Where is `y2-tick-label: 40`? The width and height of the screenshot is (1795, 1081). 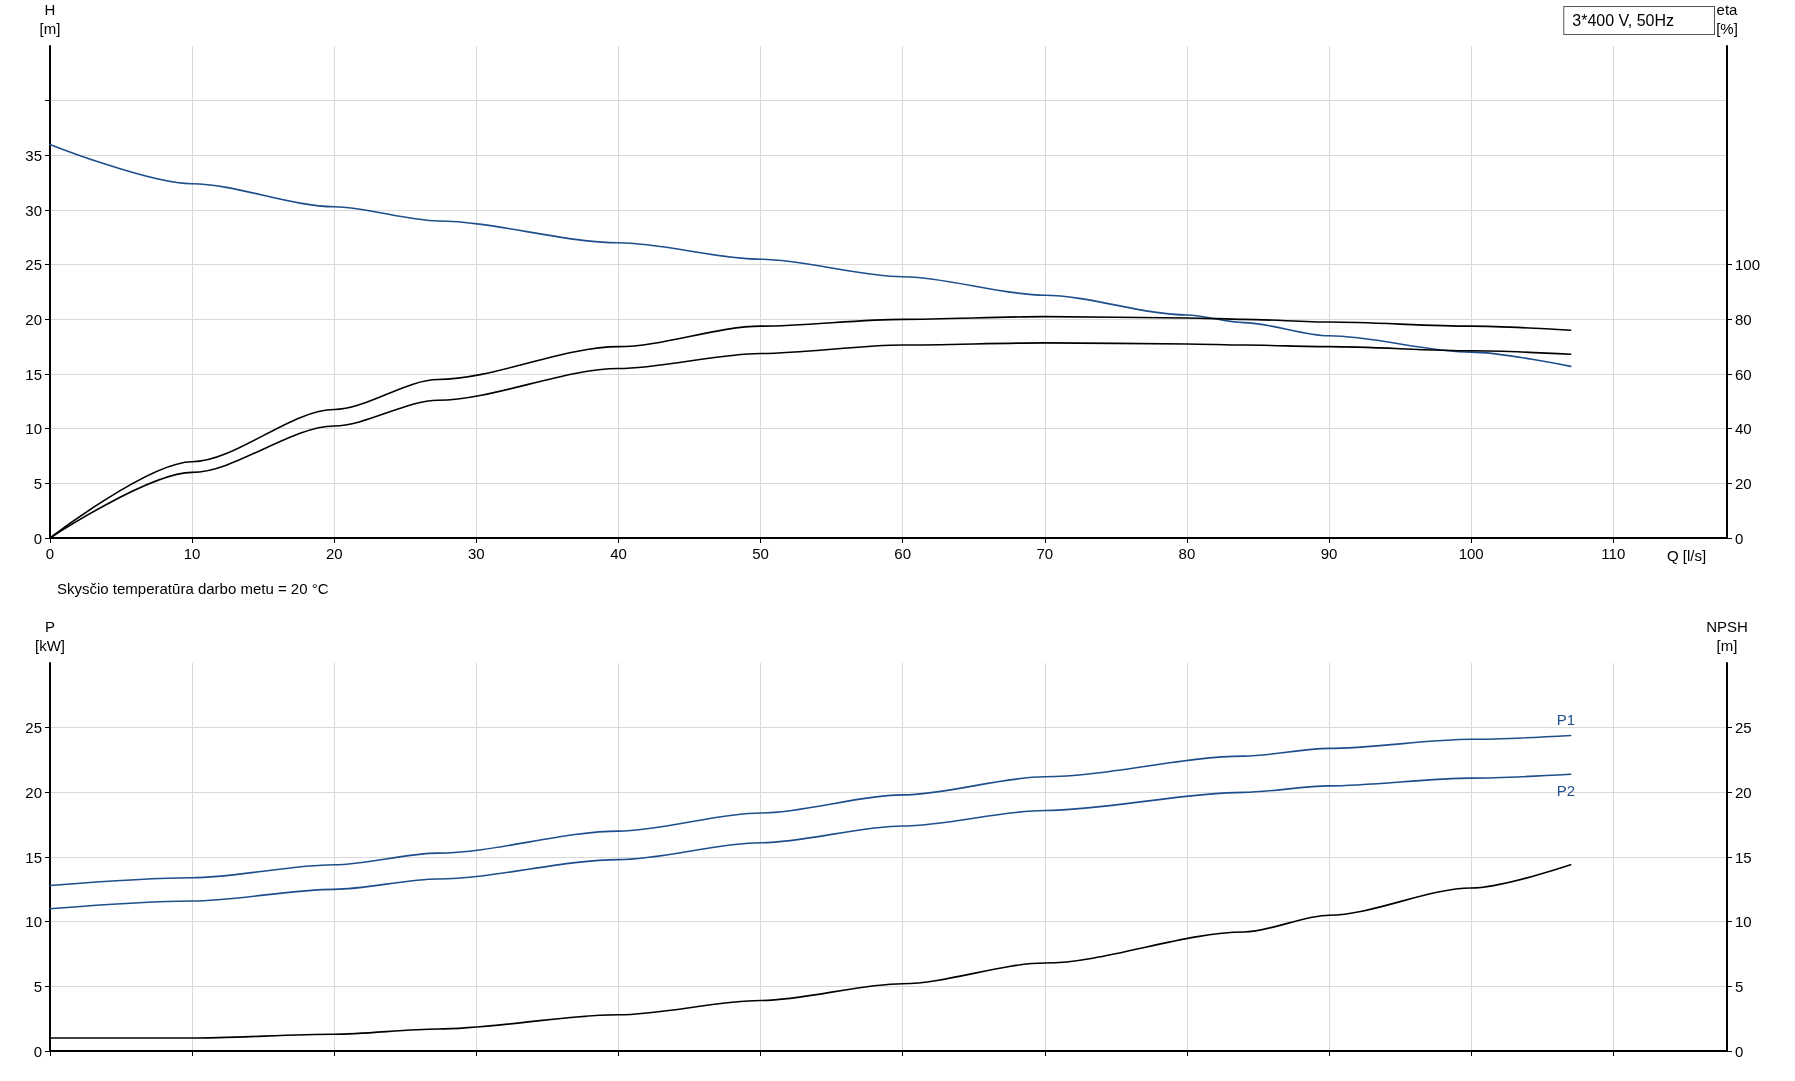 y2-tick-label: 40 is located at coordinates (1743, 429).